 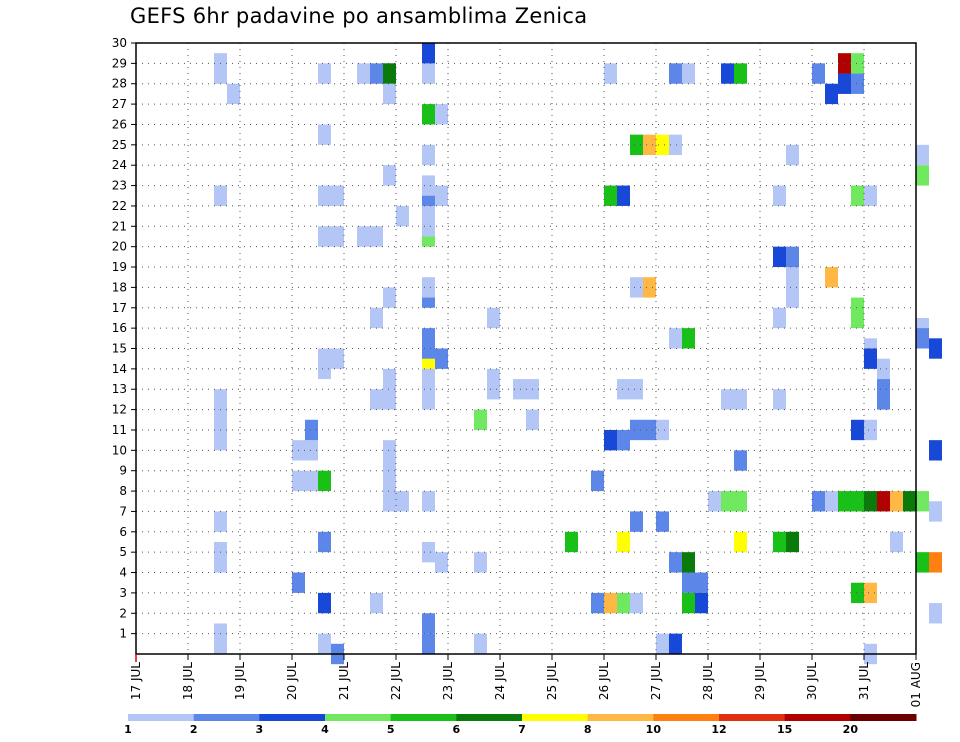 What do you see at coordinates (119, 226) in the screenshot?
I see `y-tick-label: 21` at bounding box center [119, 226].